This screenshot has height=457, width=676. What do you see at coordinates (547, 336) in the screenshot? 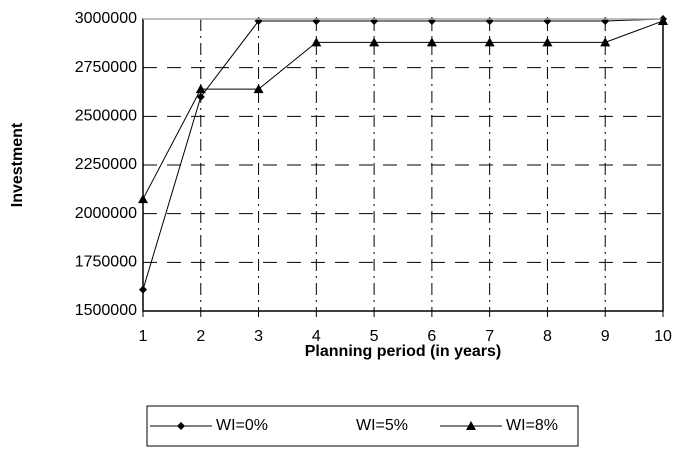
I see `x-tick-label: 8` at bounding box center [547, 336].